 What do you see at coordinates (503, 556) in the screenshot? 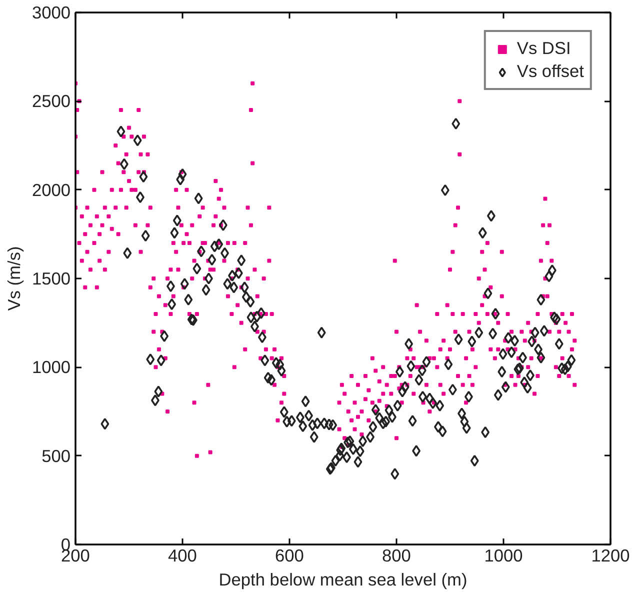
I see `x-tick-label: 1000` at bounding box center [503, 556].